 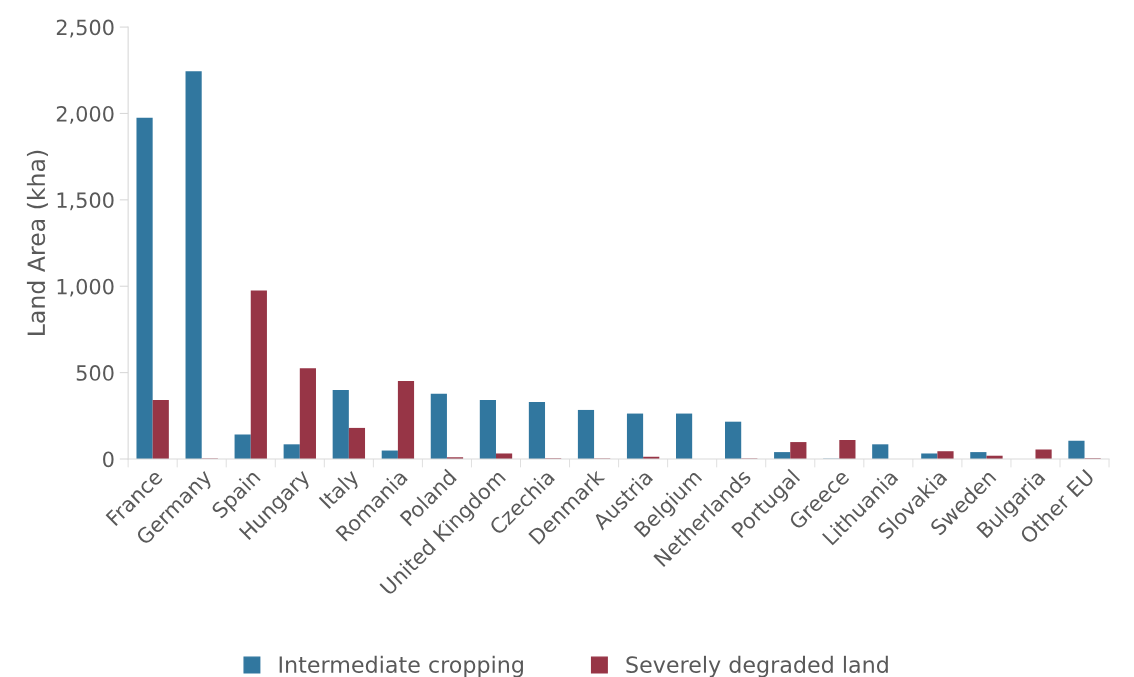 I want to click on y-tick-label: 500, so click(x=95, y=373).